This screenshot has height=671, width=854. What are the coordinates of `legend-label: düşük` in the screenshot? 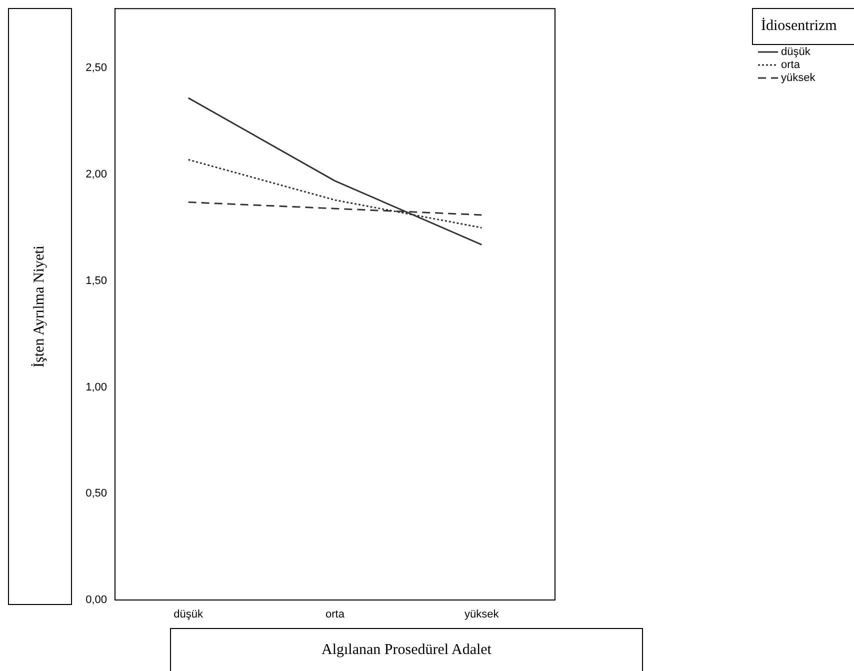 It's located at (795, 52).